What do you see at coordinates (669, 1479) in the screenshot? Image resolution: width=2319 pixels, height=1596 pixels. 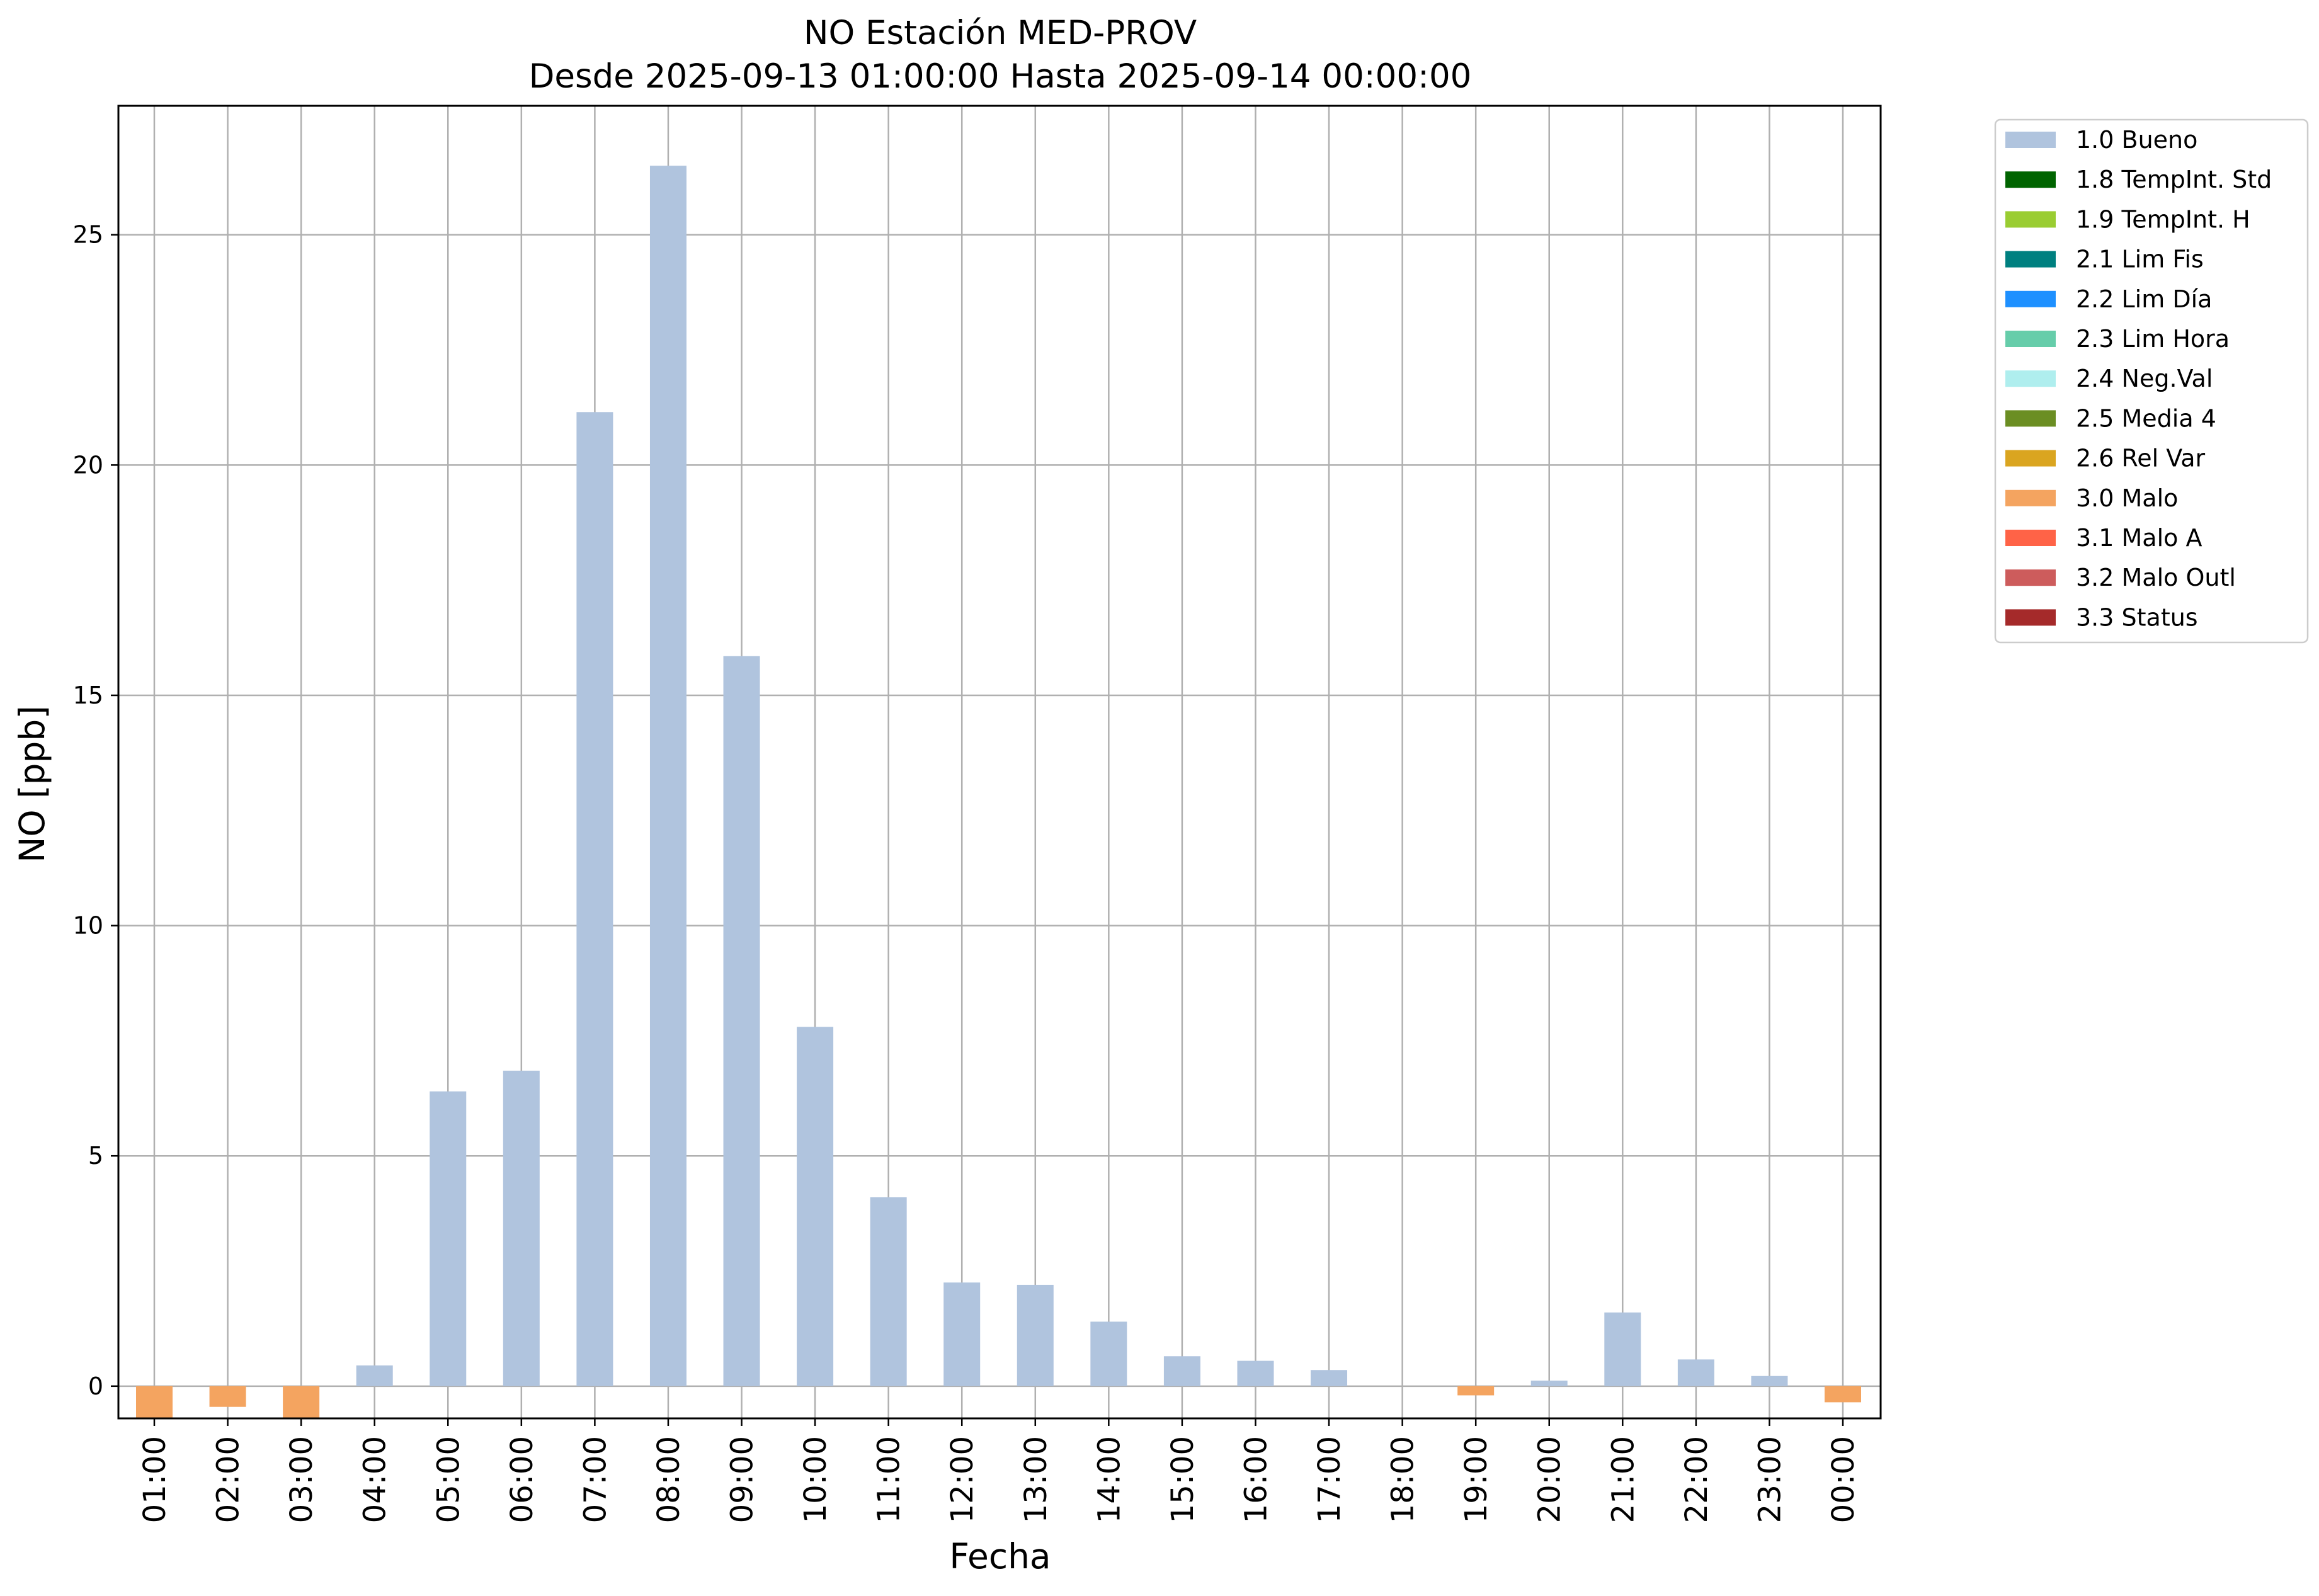 I see `x-tick-label: 08:00` at bounding box center [669, 1479].